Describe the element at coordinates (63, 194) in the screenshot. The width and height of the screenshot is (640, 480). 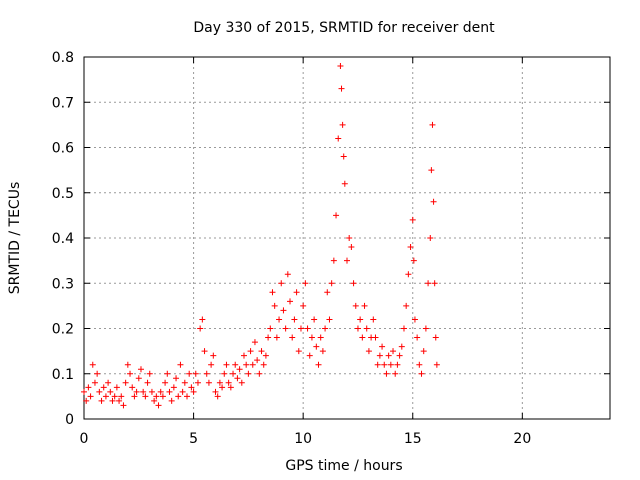
I see `y-tick-label: 0.5` at that location.